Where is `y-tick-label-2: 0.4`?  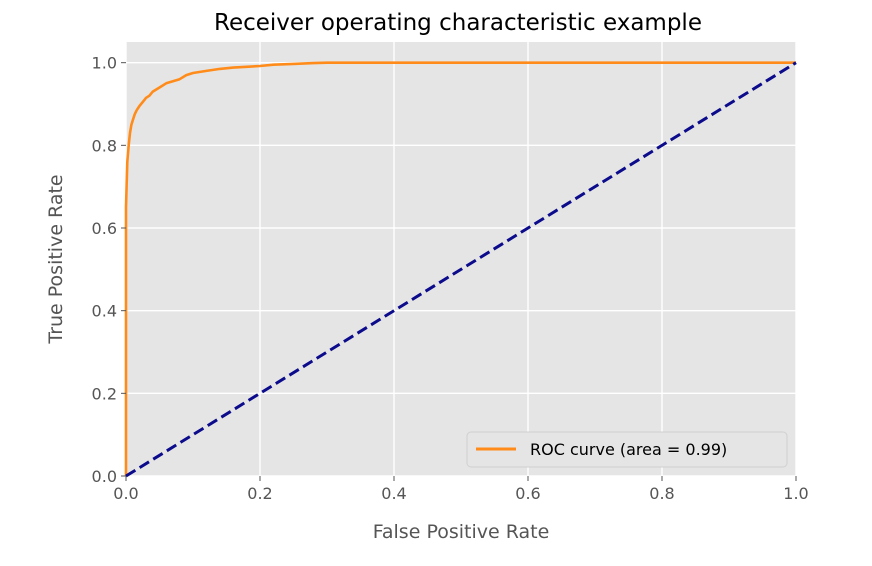 y-tick-label-2: 0.4 is located at coordinates (104, 311).